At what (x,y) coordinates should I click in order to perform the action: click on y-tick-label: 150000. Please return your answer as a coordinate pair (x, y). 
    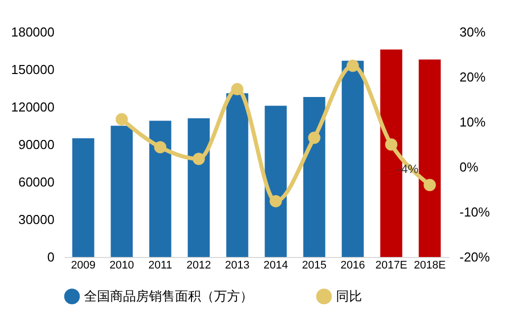
    Looking at the image, I should click on (32, 69).